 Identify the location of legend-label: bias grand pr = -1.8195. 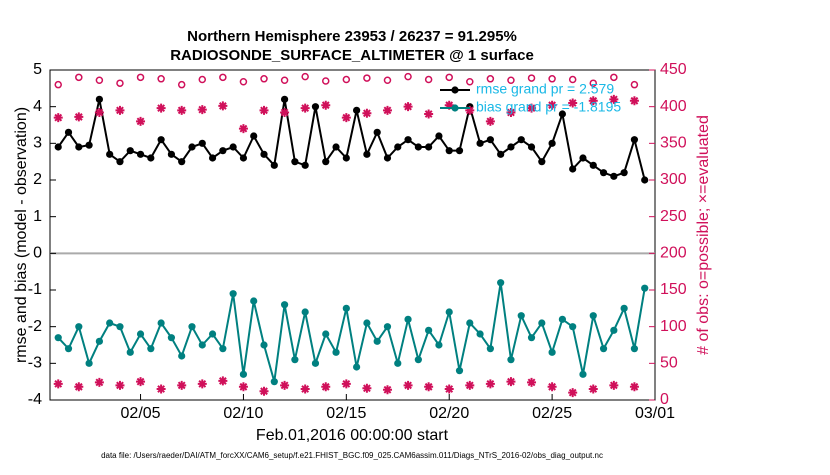
(548, 107).